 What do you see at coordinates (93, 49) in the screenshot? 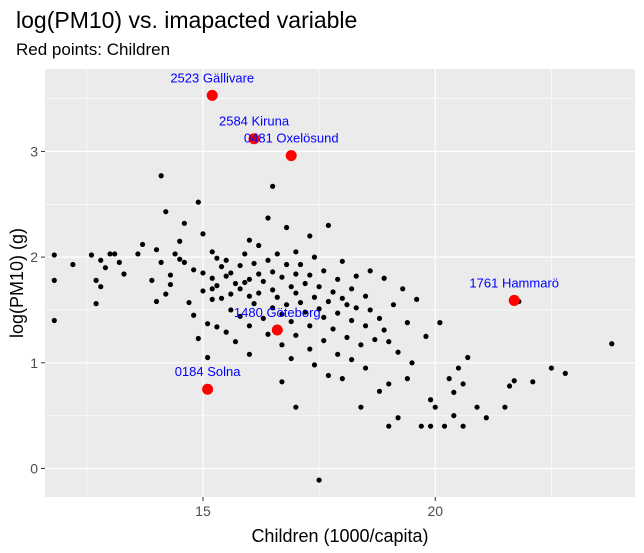
I see `chart-subtitle: Red points: Children` at bounding box center [93, 49].